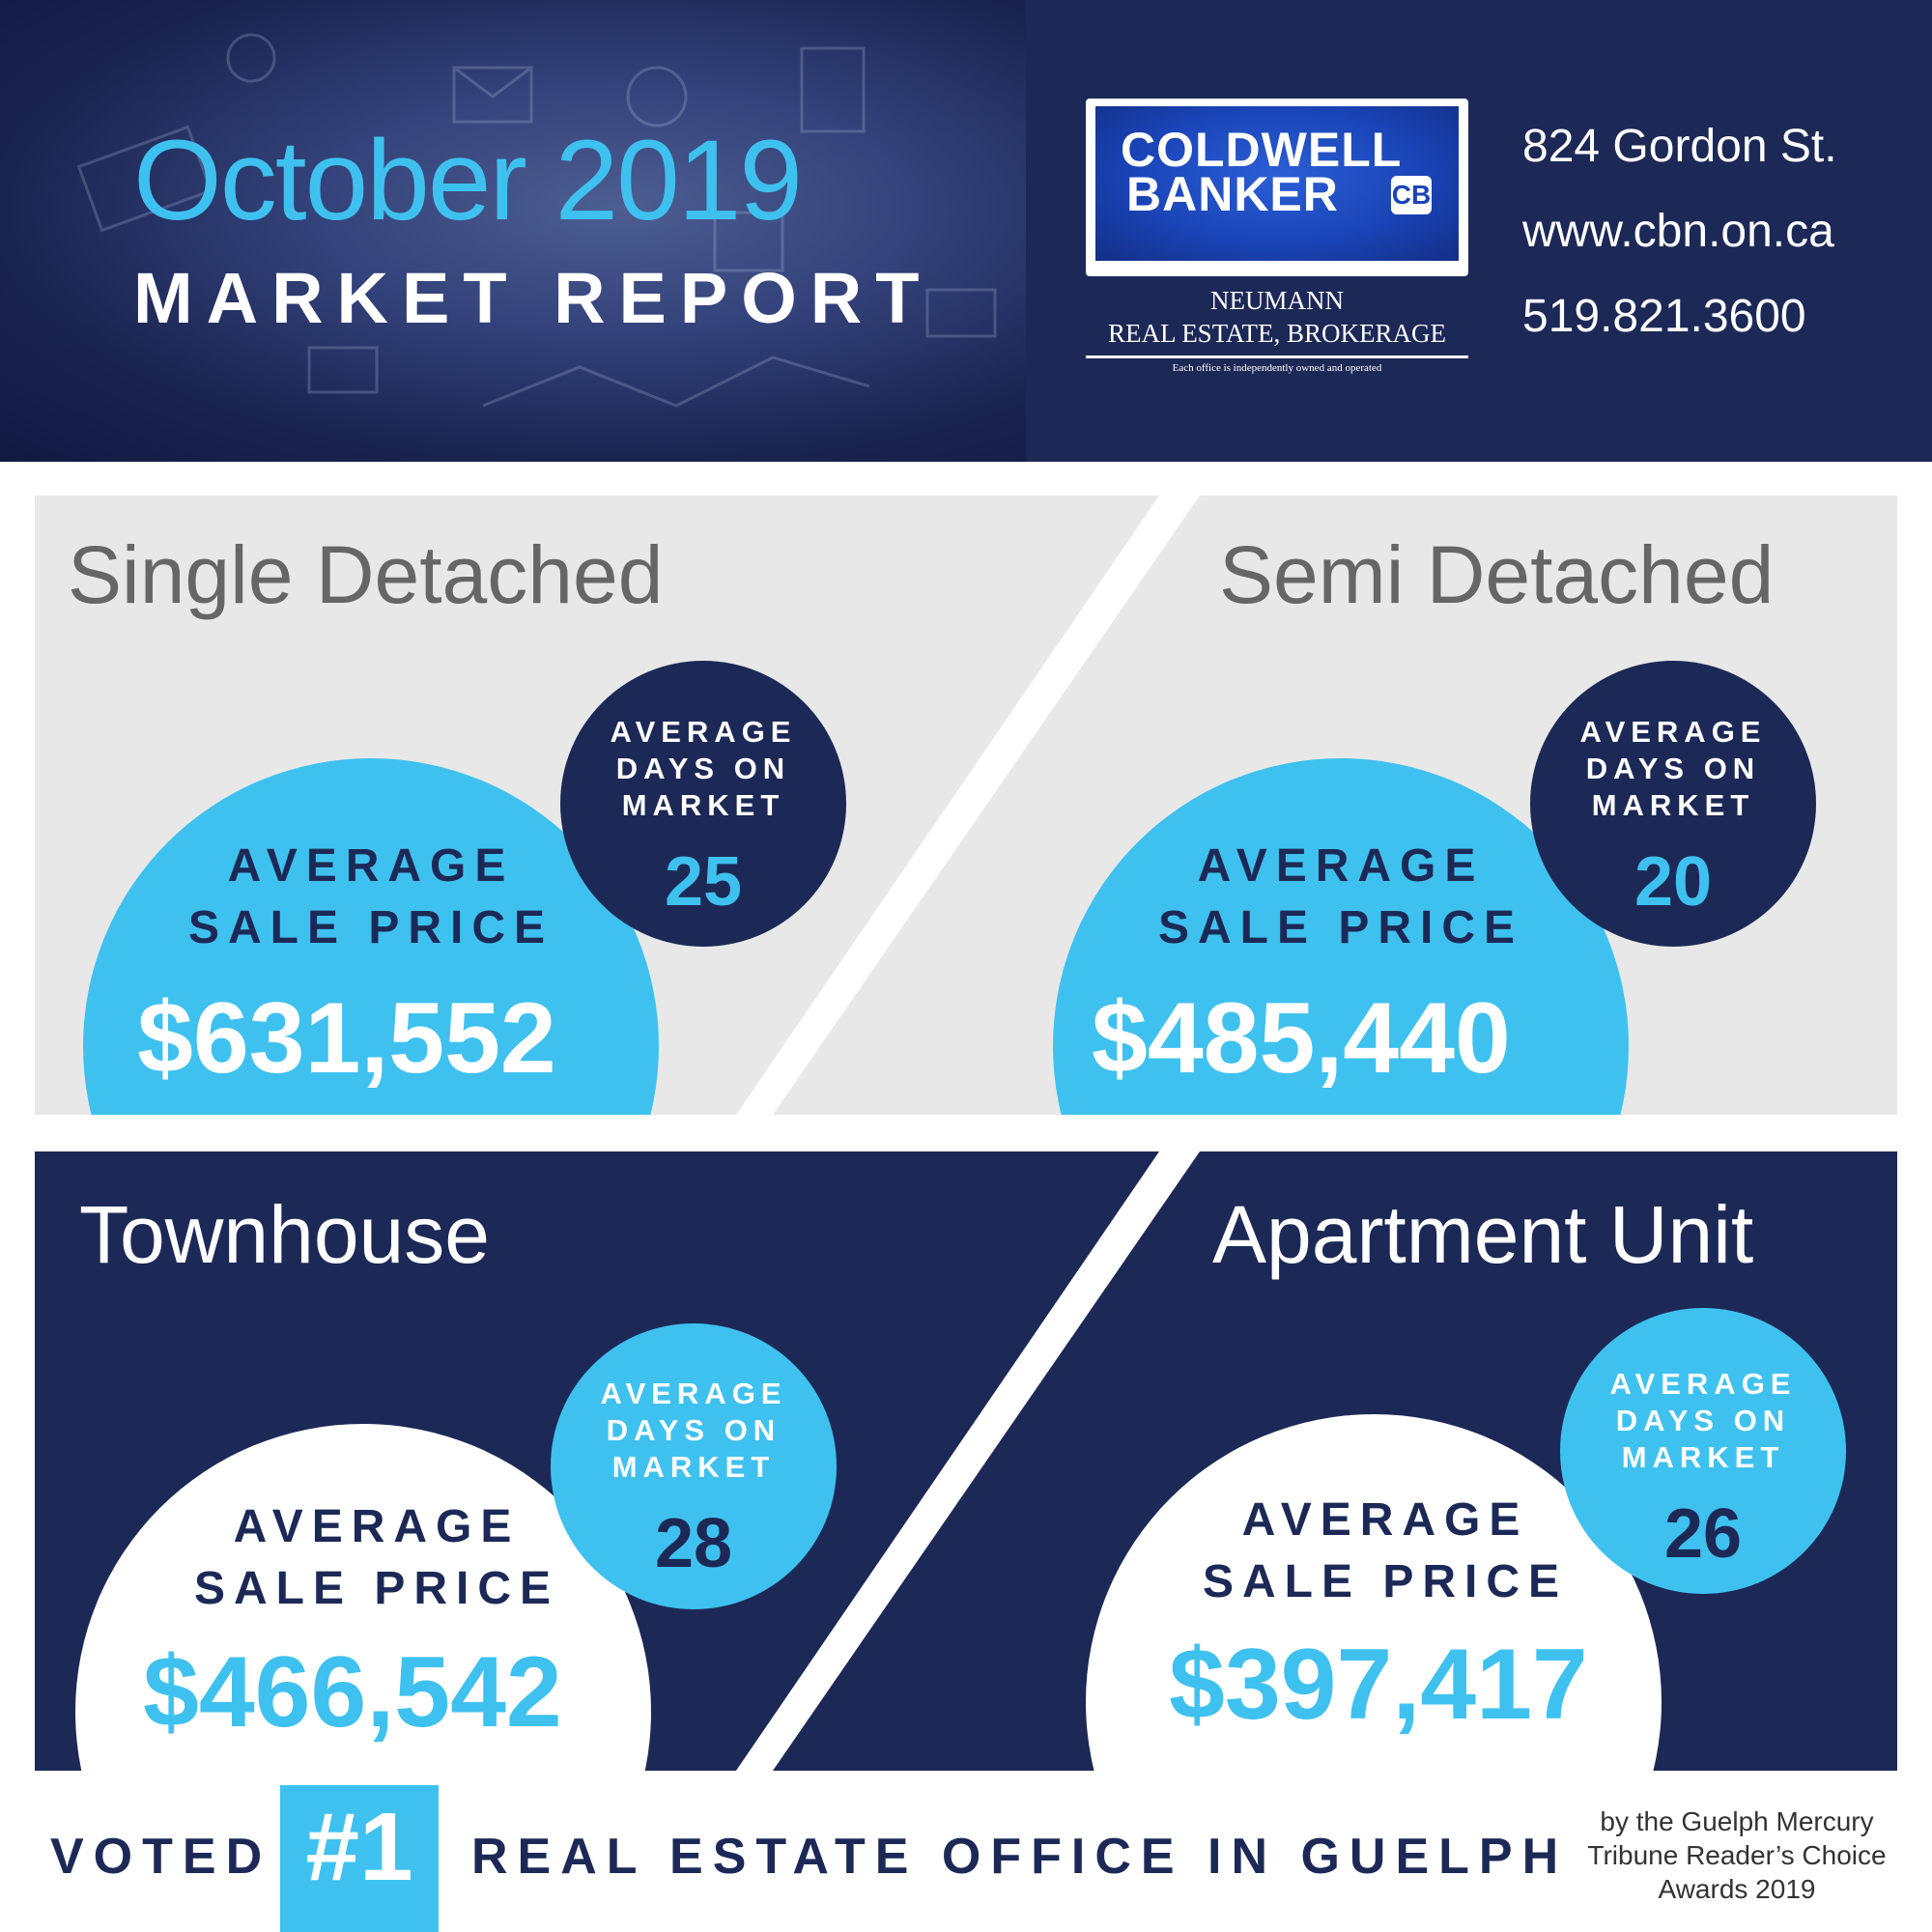  Describe the element at coordinates (1262, 150) in the screenshot. I see `logo-text-coldwell: COLDWELL` at that location.